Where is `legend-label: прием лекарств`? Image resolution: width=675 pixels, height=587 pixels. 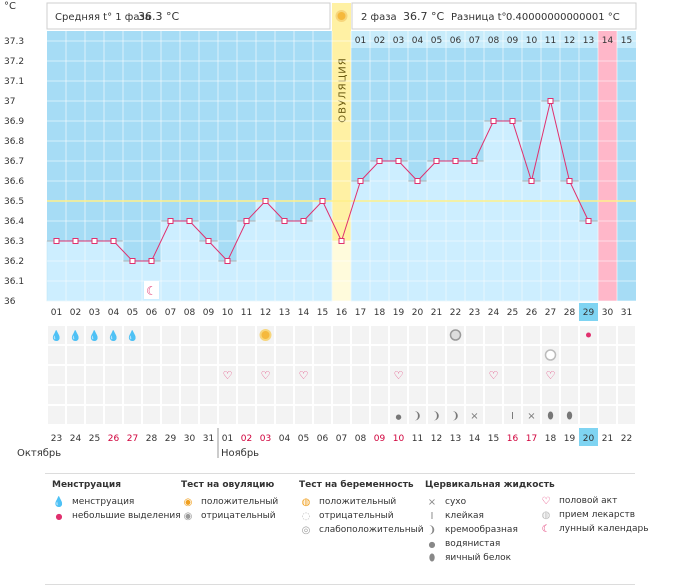 legend-label: прием лекарств is located at coordinates (597, 515).